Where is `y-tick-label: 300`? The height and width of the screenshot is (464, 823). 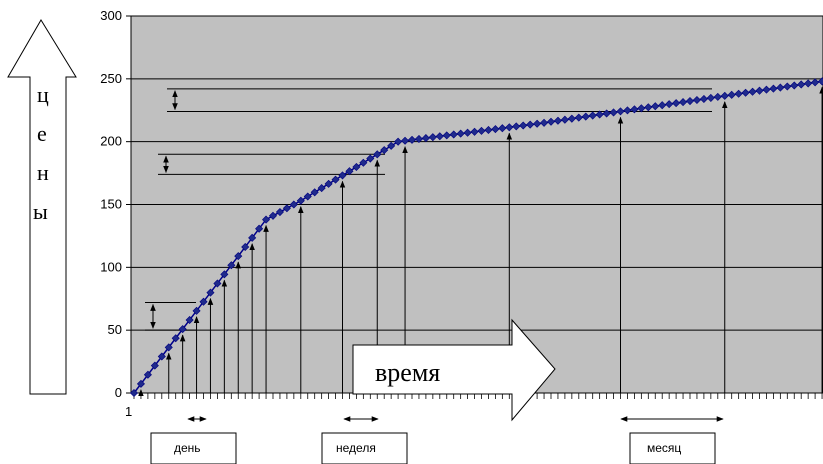
y-tick-label: 300 is located at coordinates (111, 15).